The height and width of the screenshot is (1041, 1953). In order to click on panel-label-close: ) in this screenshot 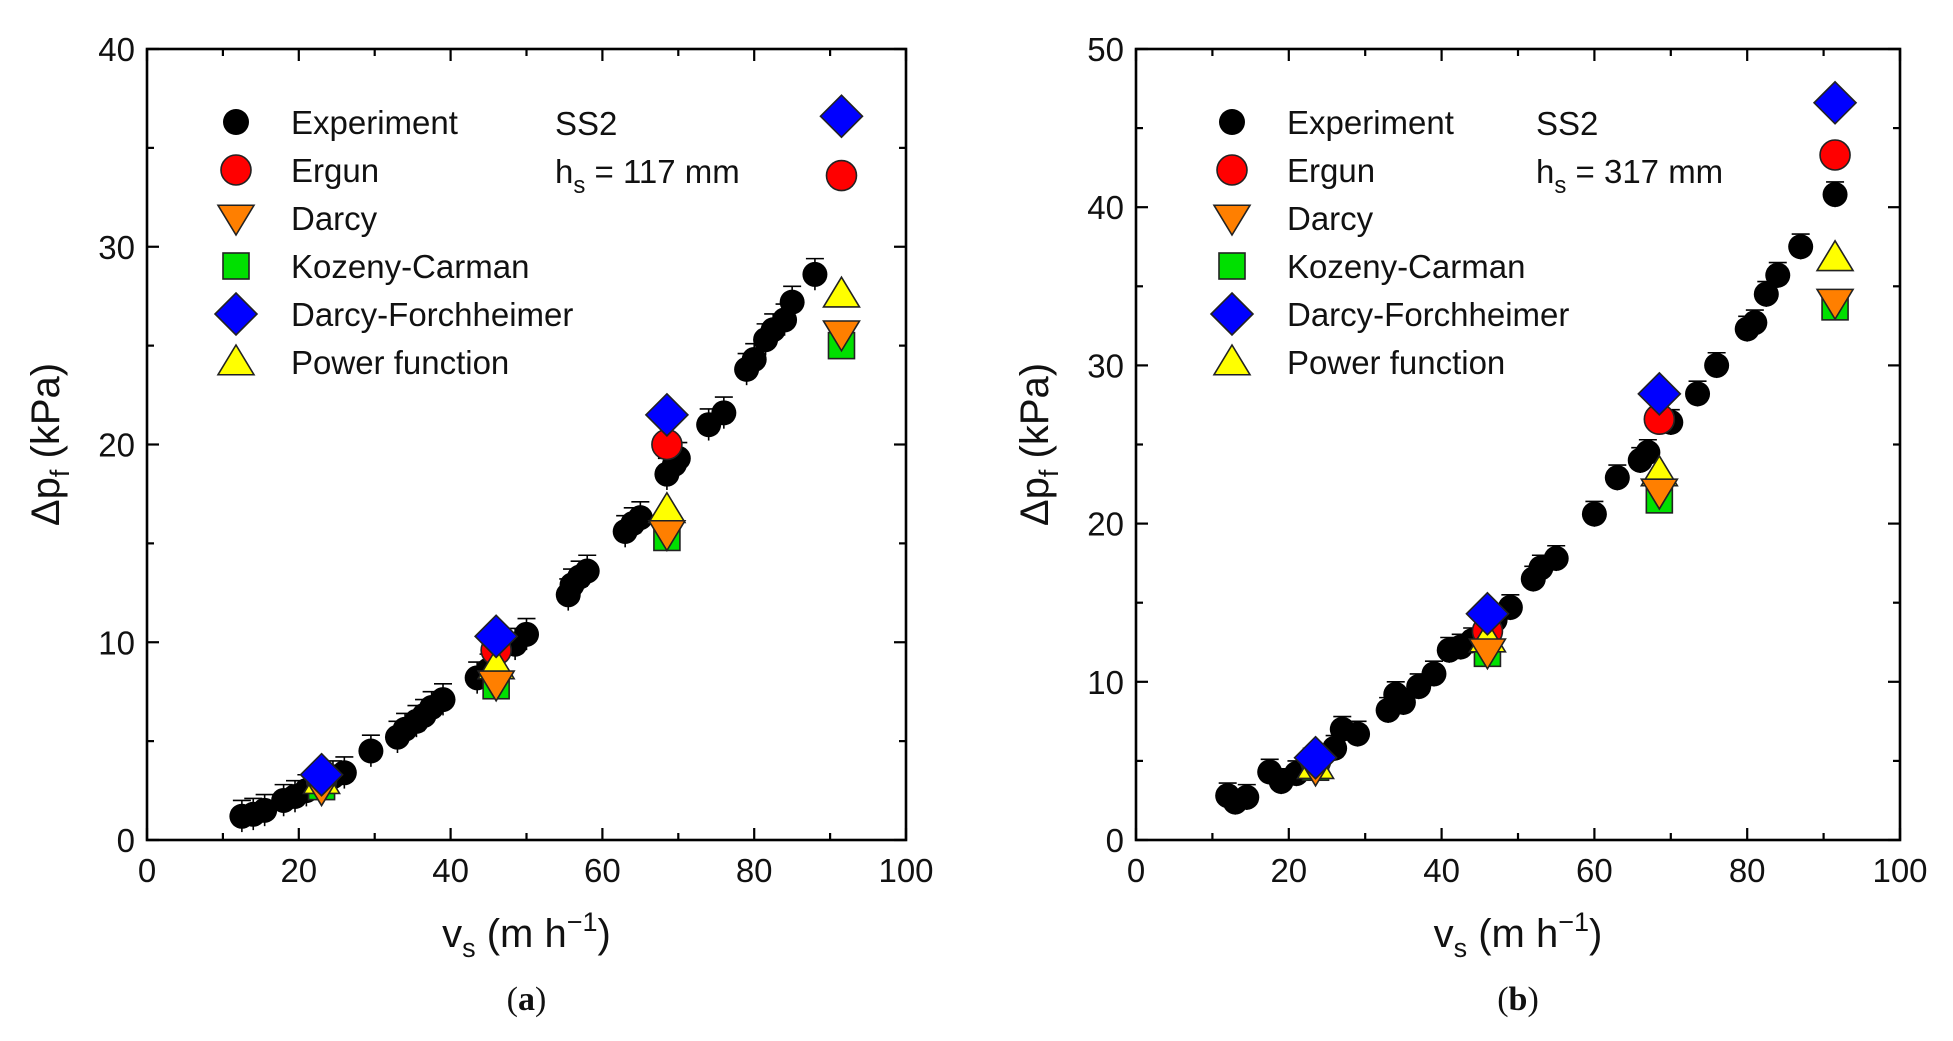, I will do `click(540, 999)`.